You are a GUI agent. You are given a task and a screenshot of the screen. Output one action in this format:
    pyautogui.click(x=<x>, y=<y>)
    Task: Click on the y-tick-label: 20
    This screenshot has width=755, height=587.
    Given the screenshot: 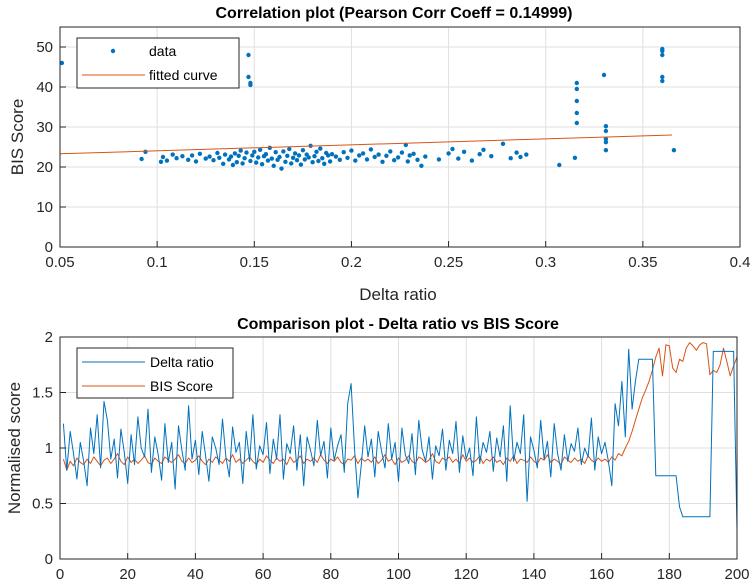 What is the action you would take?
    pyautogui.click(x=44, y=167)
    